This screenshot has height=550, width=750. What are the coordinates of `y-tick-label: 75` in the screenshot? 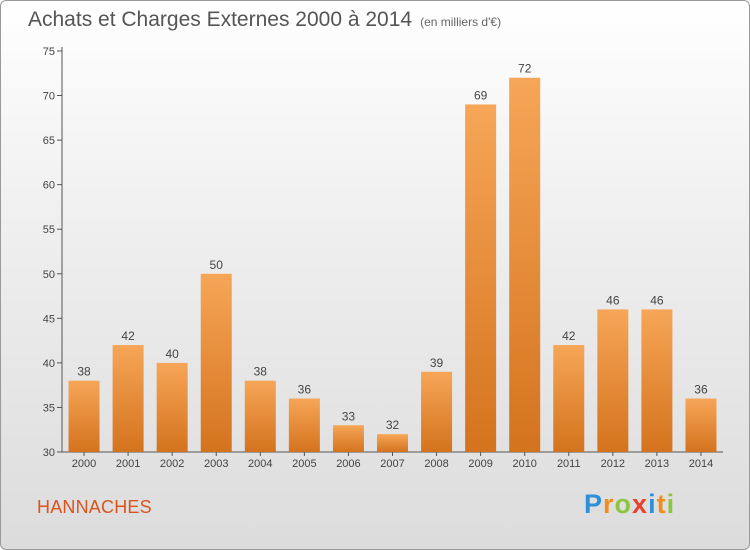 It's located at (49, 52).